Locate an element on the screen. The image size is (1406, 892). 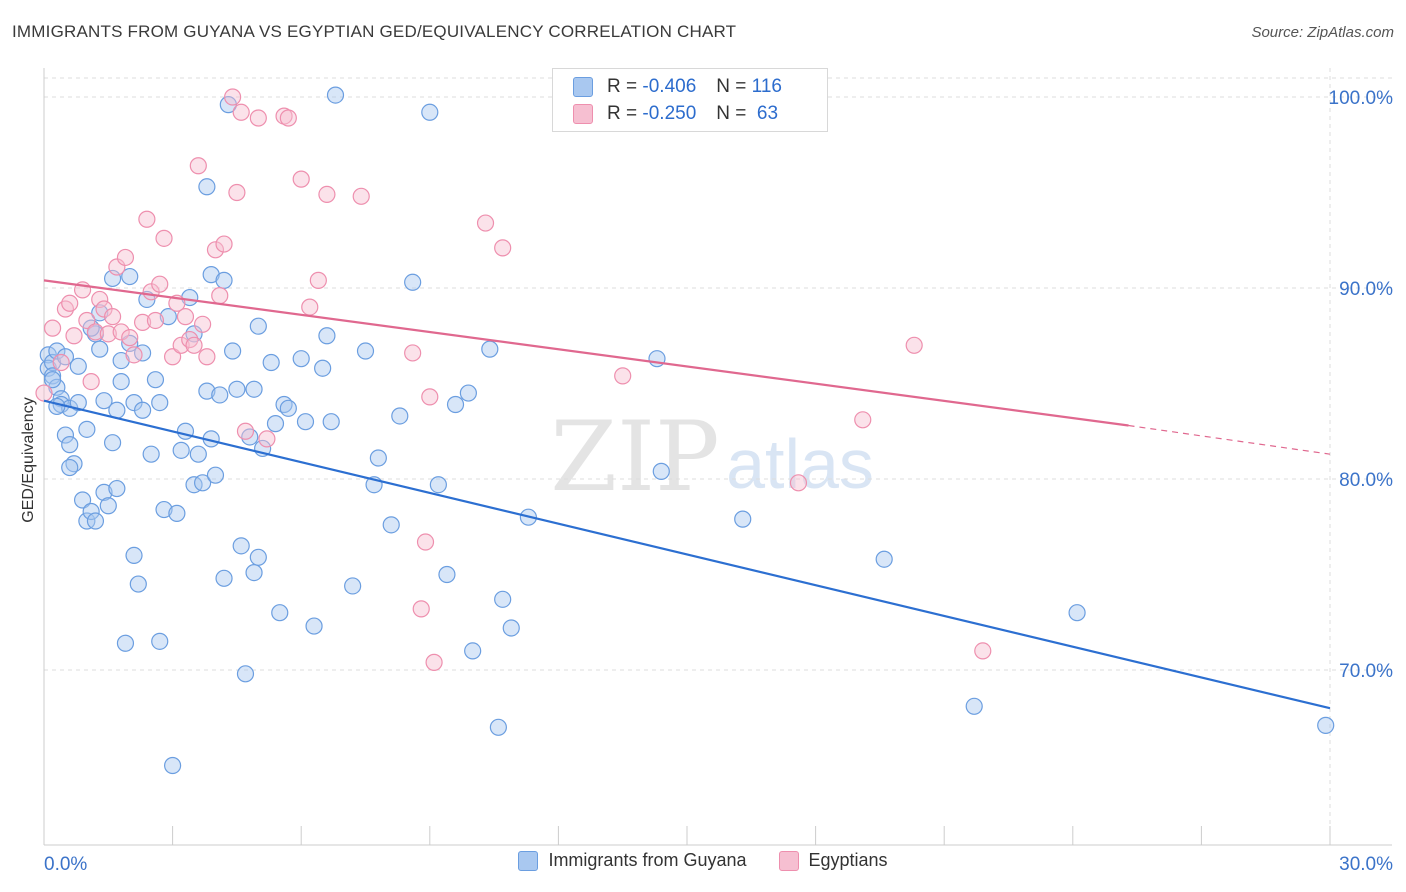
egyptians-trend-line is located at coordinates (586, 353).